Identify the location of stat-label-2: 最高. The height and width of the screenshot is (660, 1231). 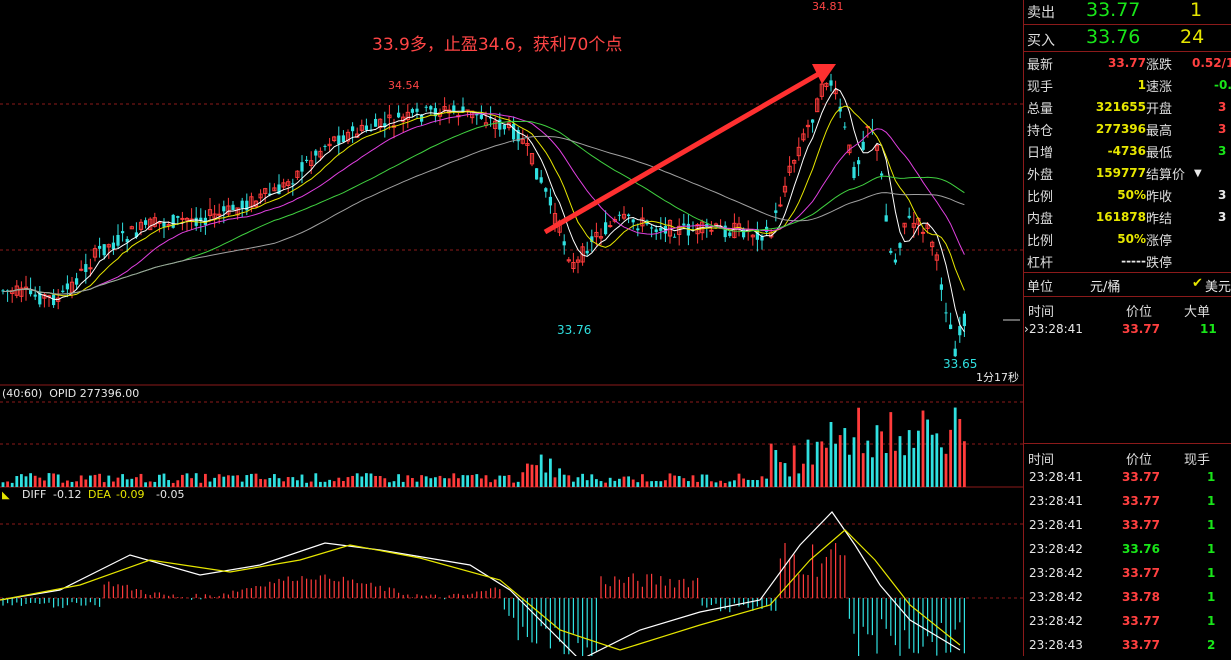
(1159, 131).